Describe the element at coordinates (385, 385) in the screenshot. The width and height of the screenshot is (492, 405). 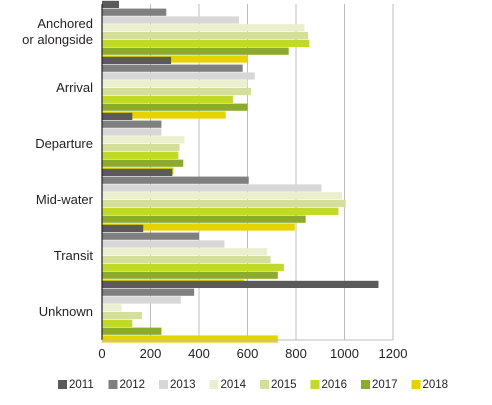
I see `legend-label-2017: 2017` at that location.